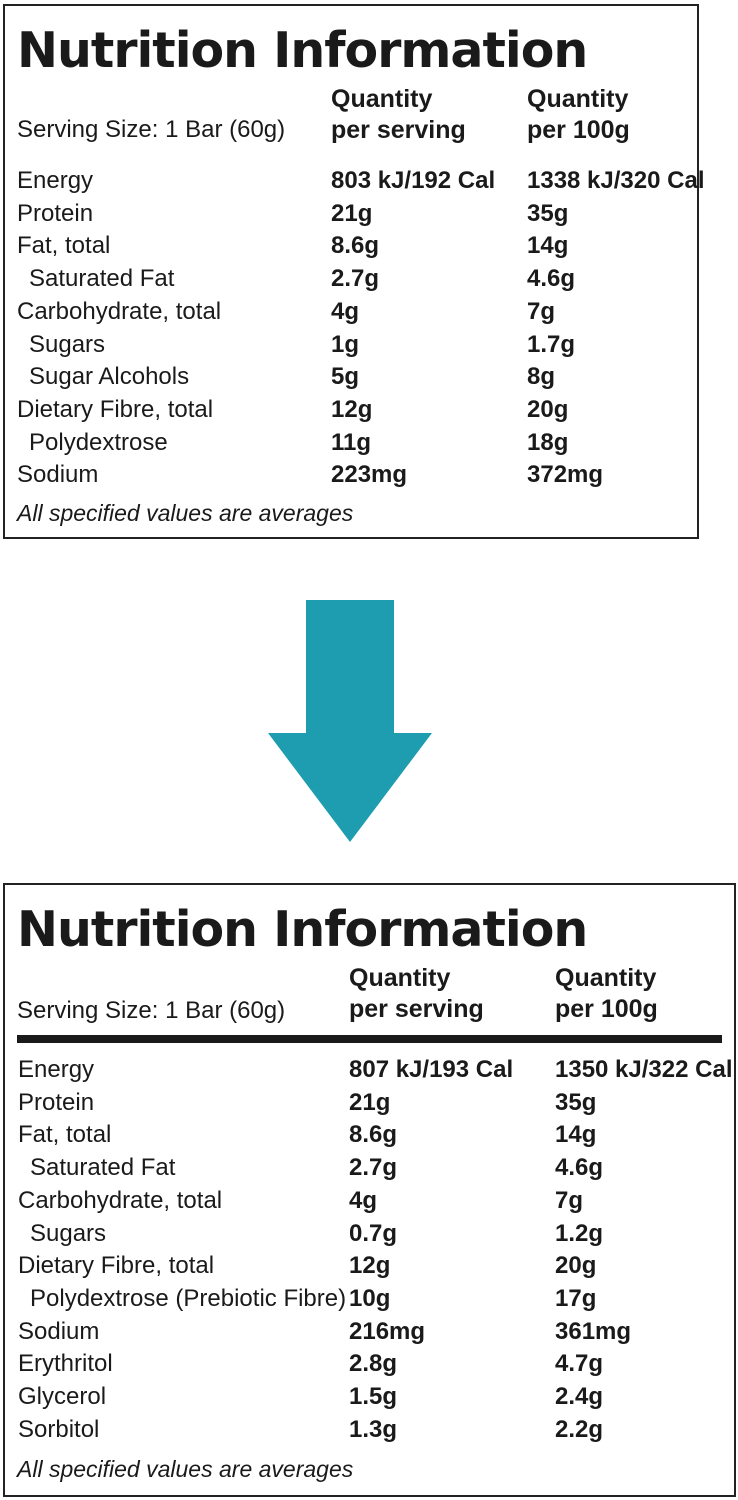 The image size is (738, 1500). Describe the element at coordinates (59, 1331) in the screenshot. I see `nutrient-label: Sodium` at that location.